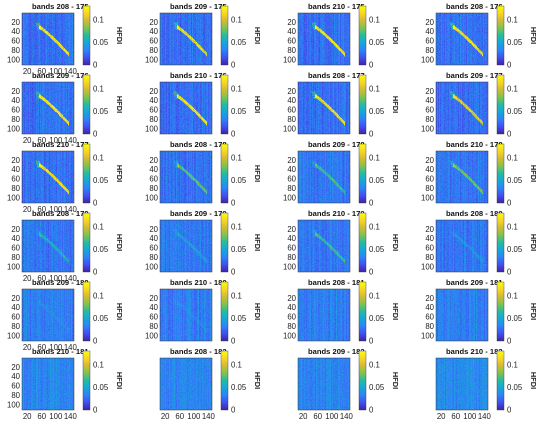 This screenshot has height=423, width=550. I want to click on heatmap-panel: bands 210 - 182 20 60 100 140 0.1 0.05 0 HFDI, so click(486, 384).